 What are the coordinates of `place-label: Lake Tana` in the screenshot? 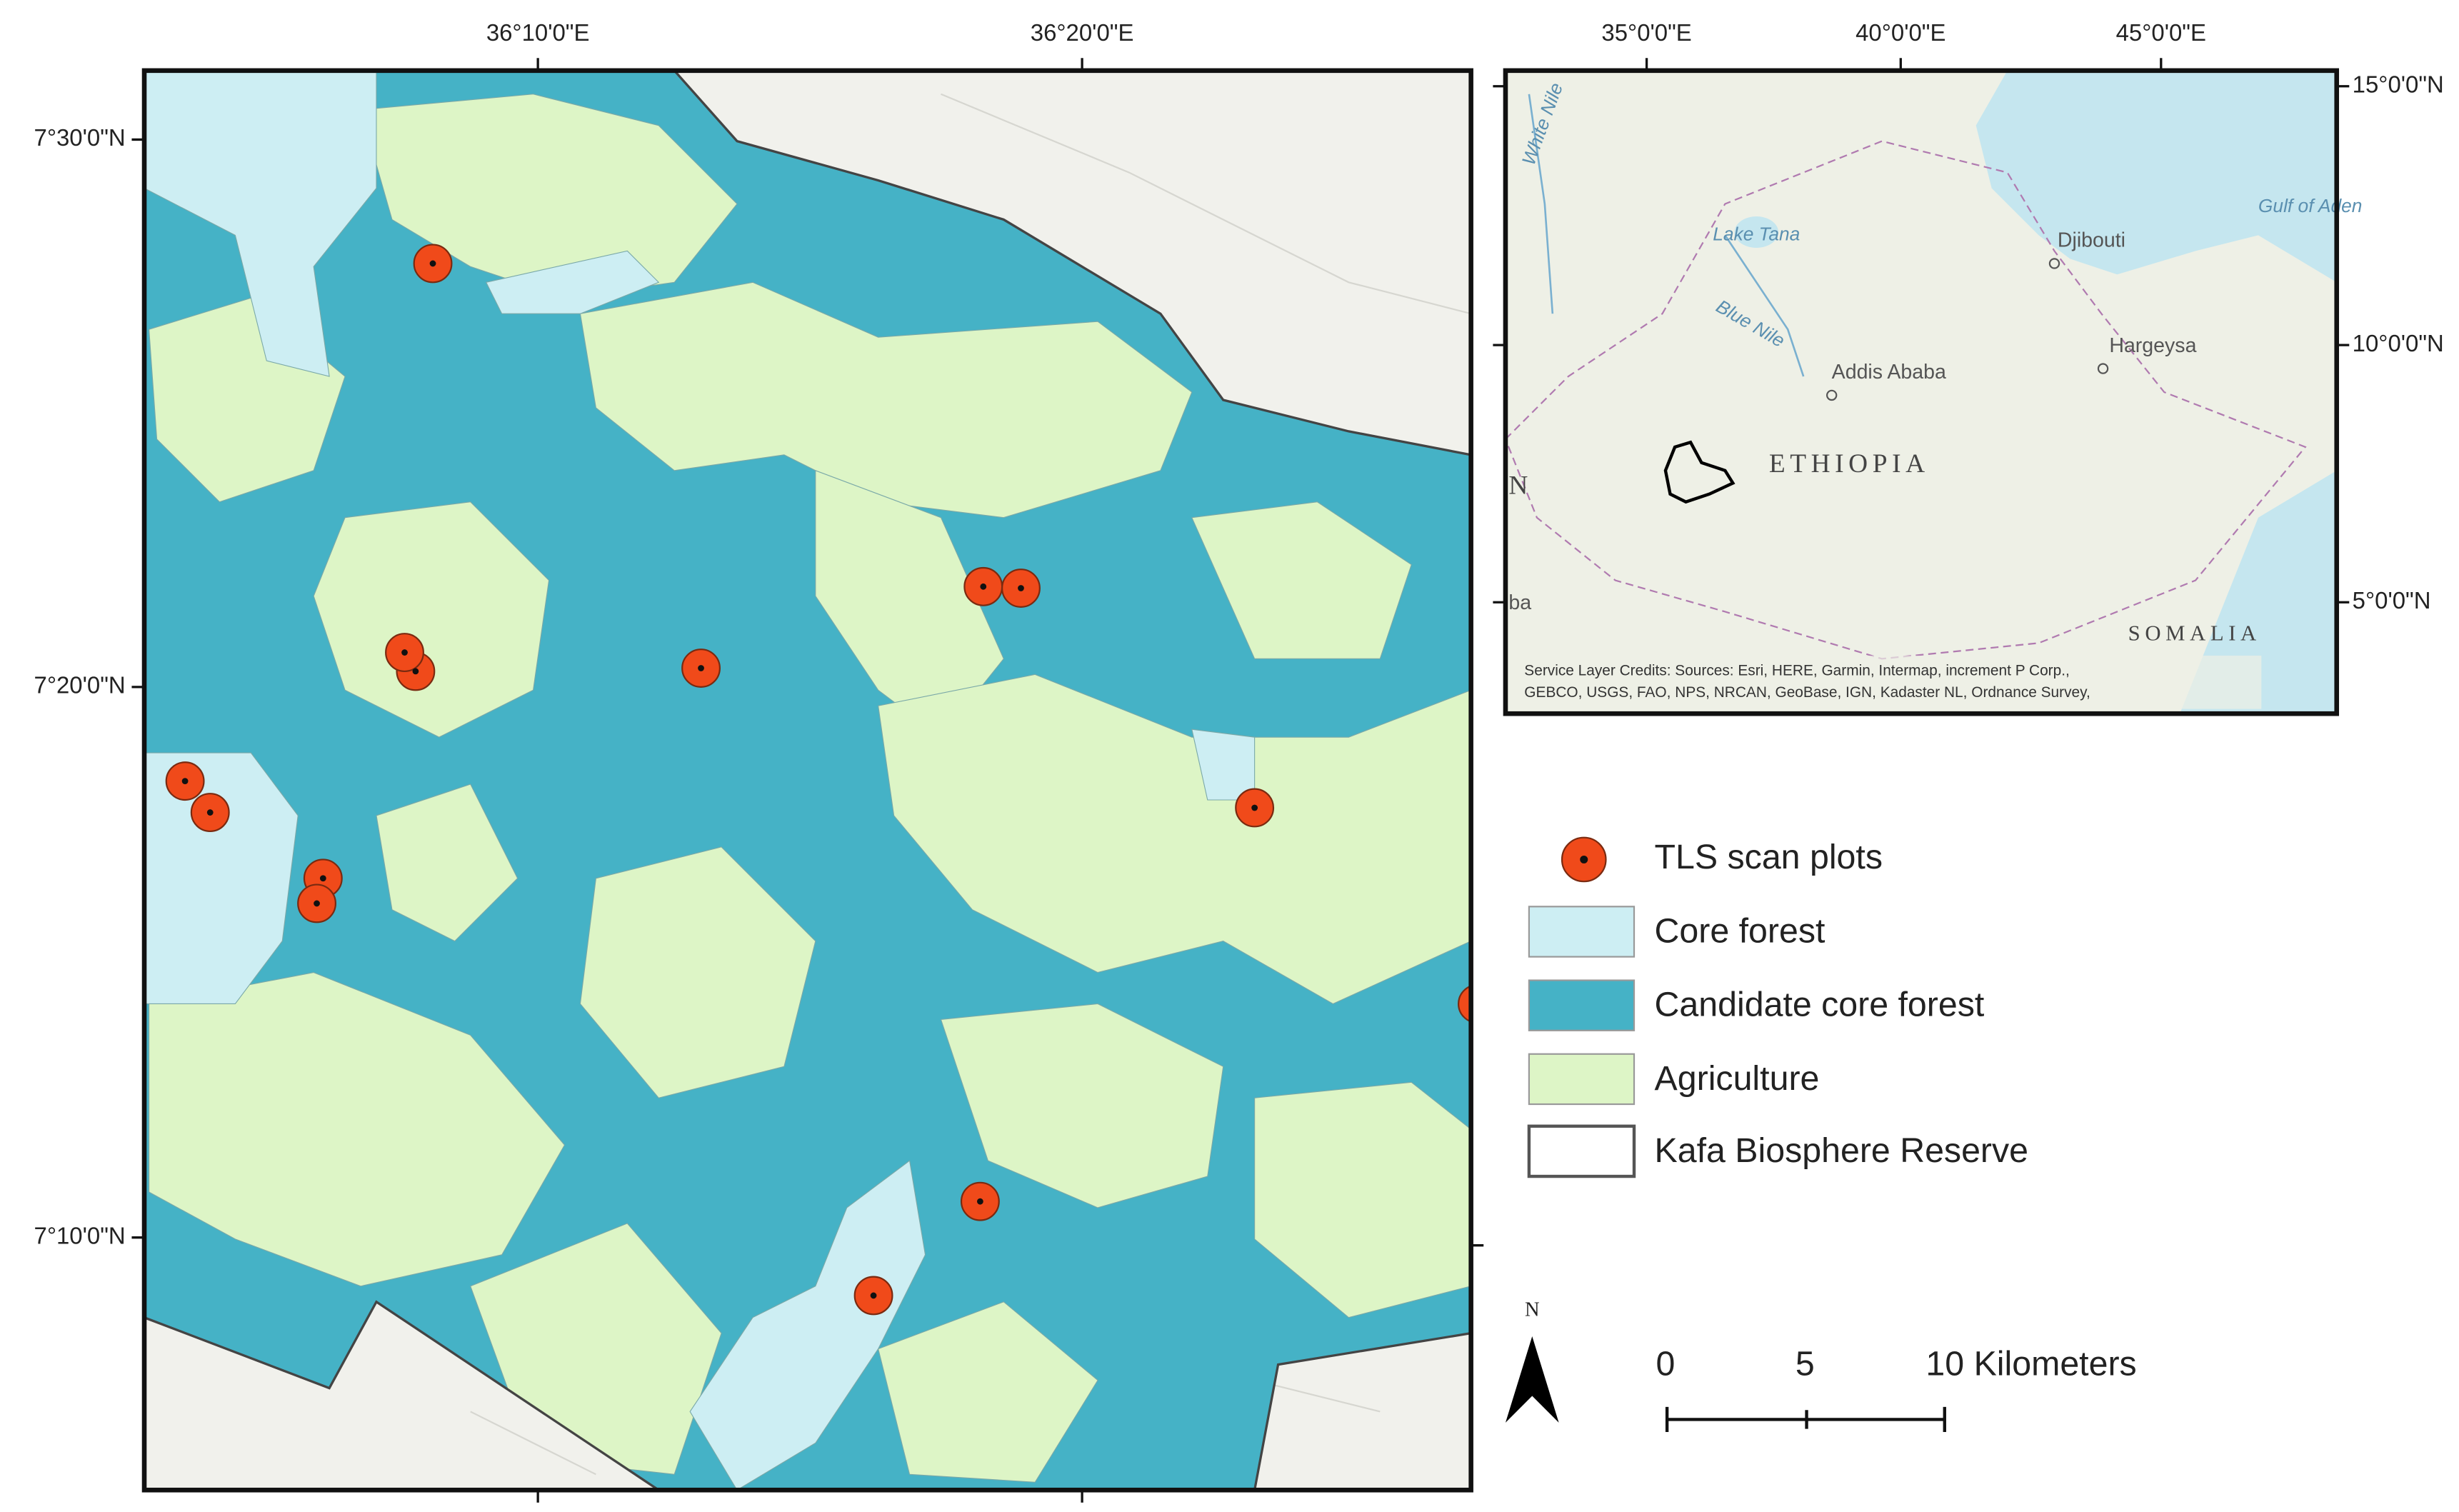 It's located at (1756, 233).